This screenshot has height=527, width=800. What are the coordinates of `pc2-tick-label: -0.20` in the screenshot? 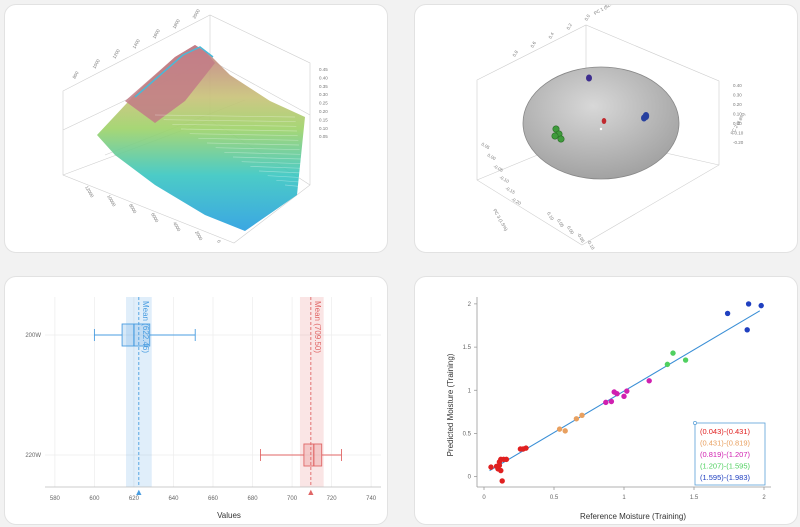 It's located at (738, 142).